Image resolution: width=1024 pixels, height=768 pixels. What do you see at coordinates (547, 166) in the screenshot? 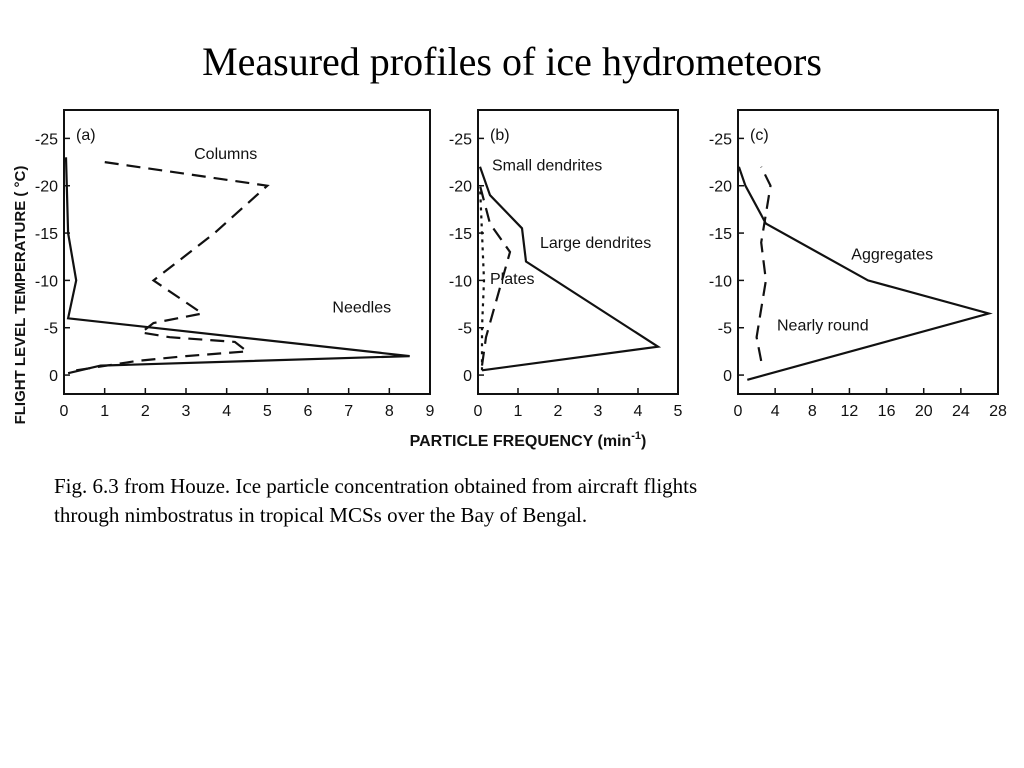
I see `series-label: Small dendrites` at bounding box center [547, 166].